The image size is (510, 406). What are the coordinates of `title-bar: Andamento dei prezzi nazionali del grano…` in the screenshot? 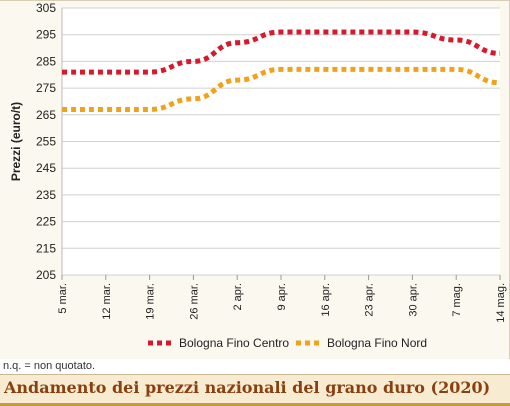 It's located at (255, 390).